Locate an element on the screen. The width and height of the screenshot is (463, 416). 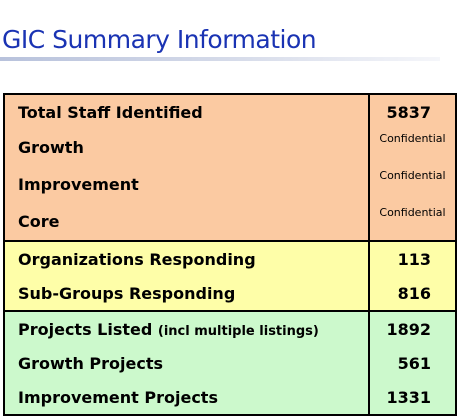
table-row-sub-groups: Sub-Groups Responding 816 is located at coordinates (230, 293).